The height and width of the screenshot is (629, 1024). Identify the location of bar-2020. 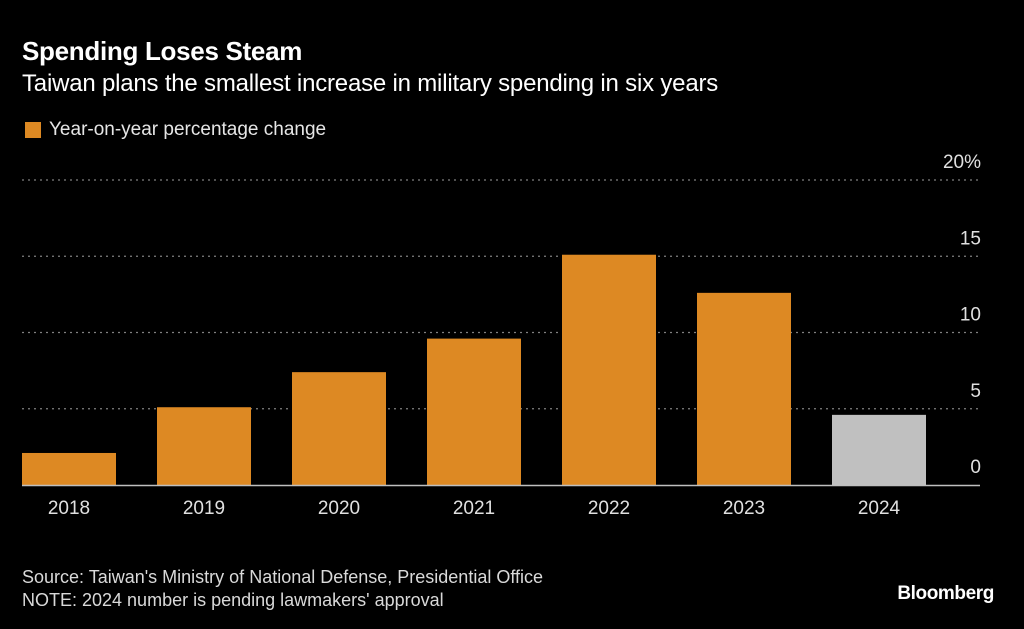
(339, 428).